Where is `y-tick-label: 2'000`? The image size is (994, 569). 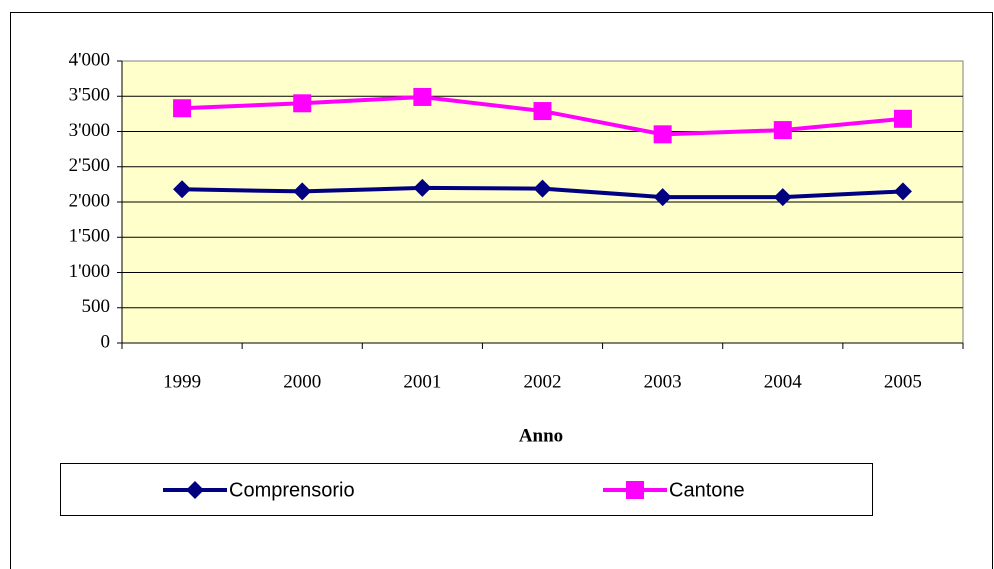 y-tick-label: 2'000 is located at coordinates (89, 200).